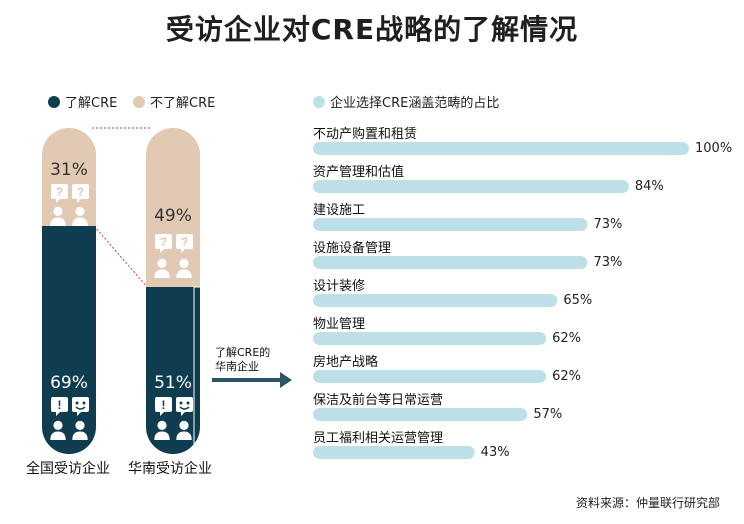 Image resolution: width=744 pixels, height=524 pixels. Describe the element at coordinates (286, 380) in the screenshot. I see `arrow-head-icon` at that location.